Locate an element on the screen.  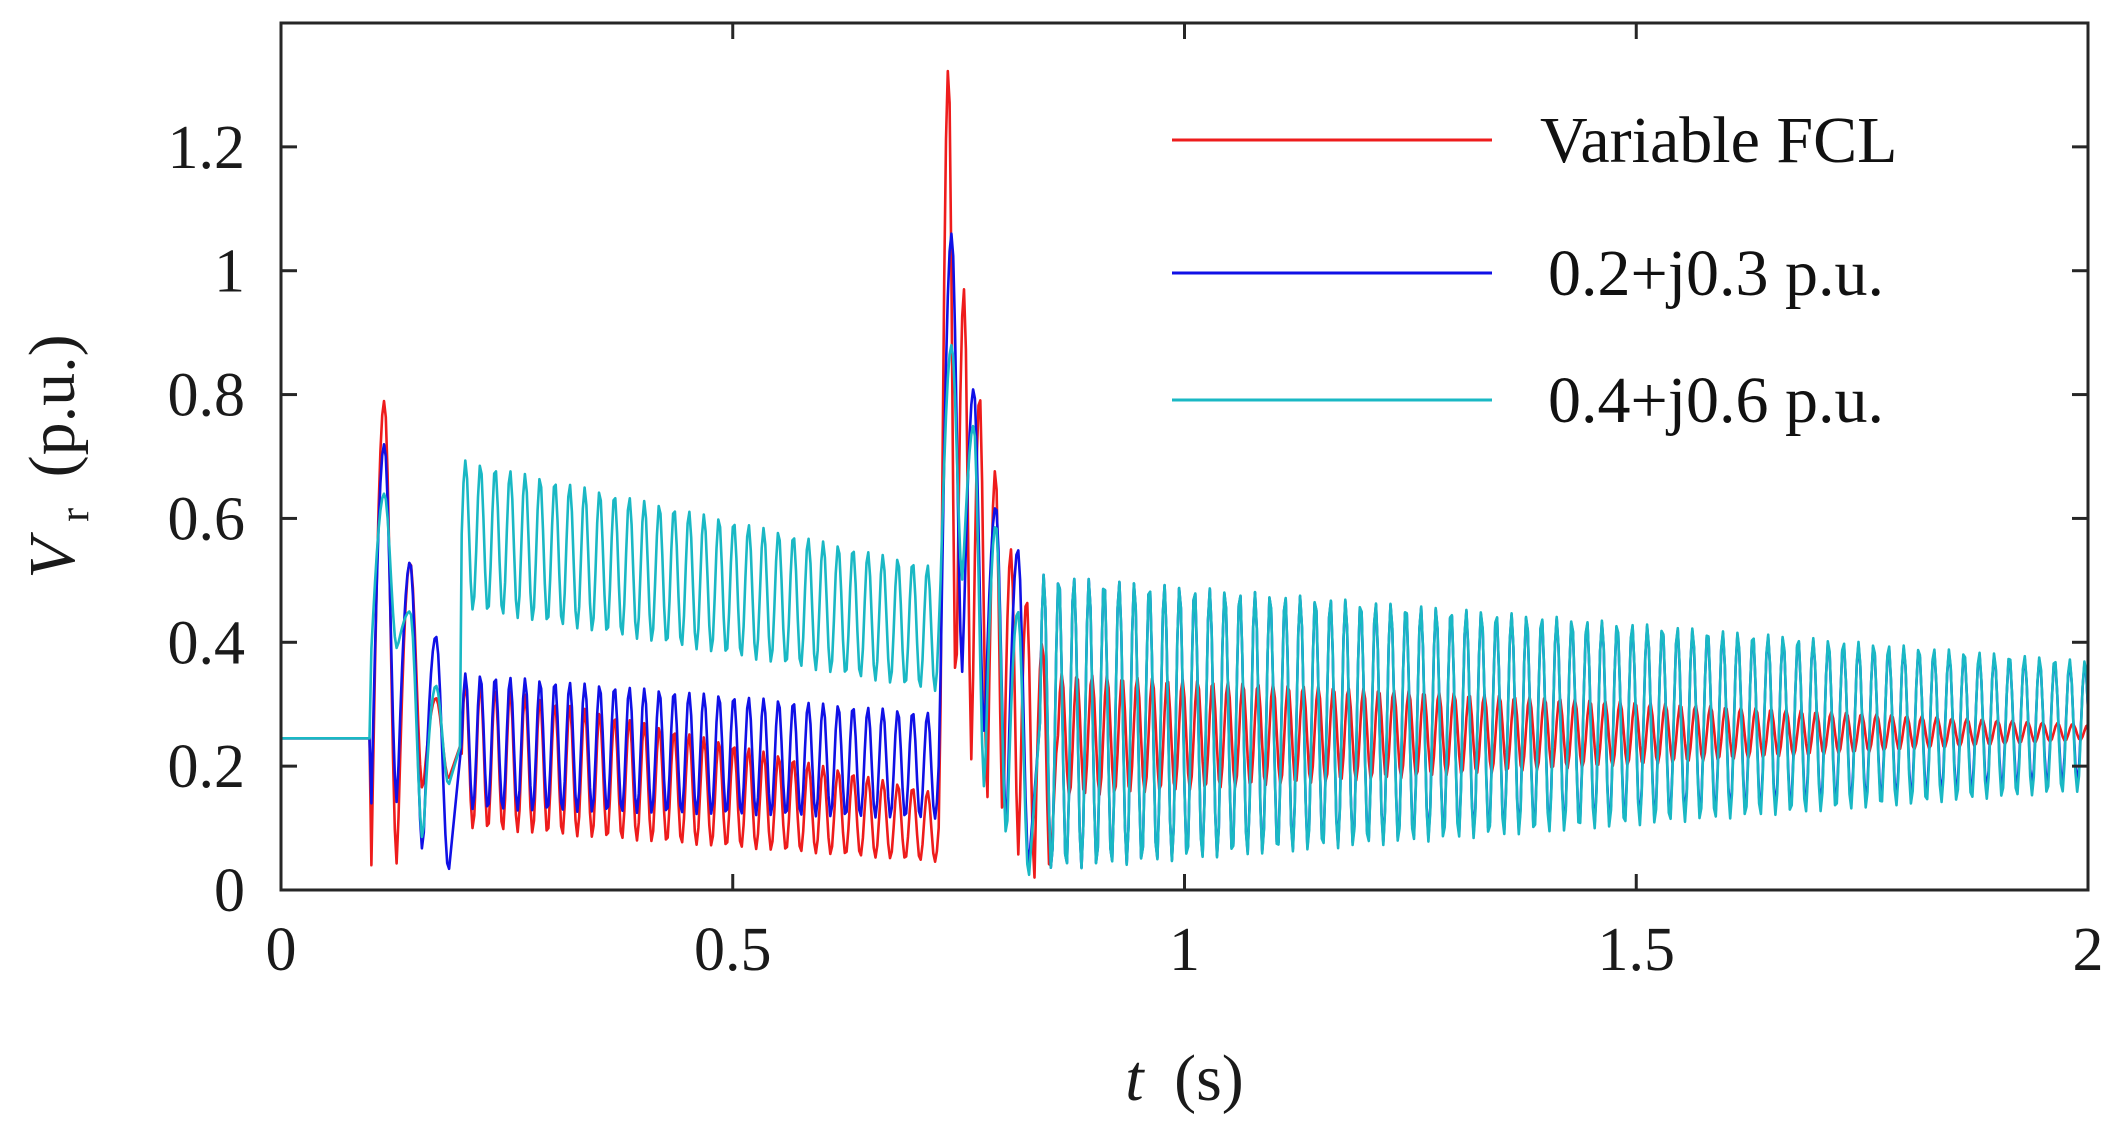
y-tick-label: 1.2 is located at coordinates (207, 148).